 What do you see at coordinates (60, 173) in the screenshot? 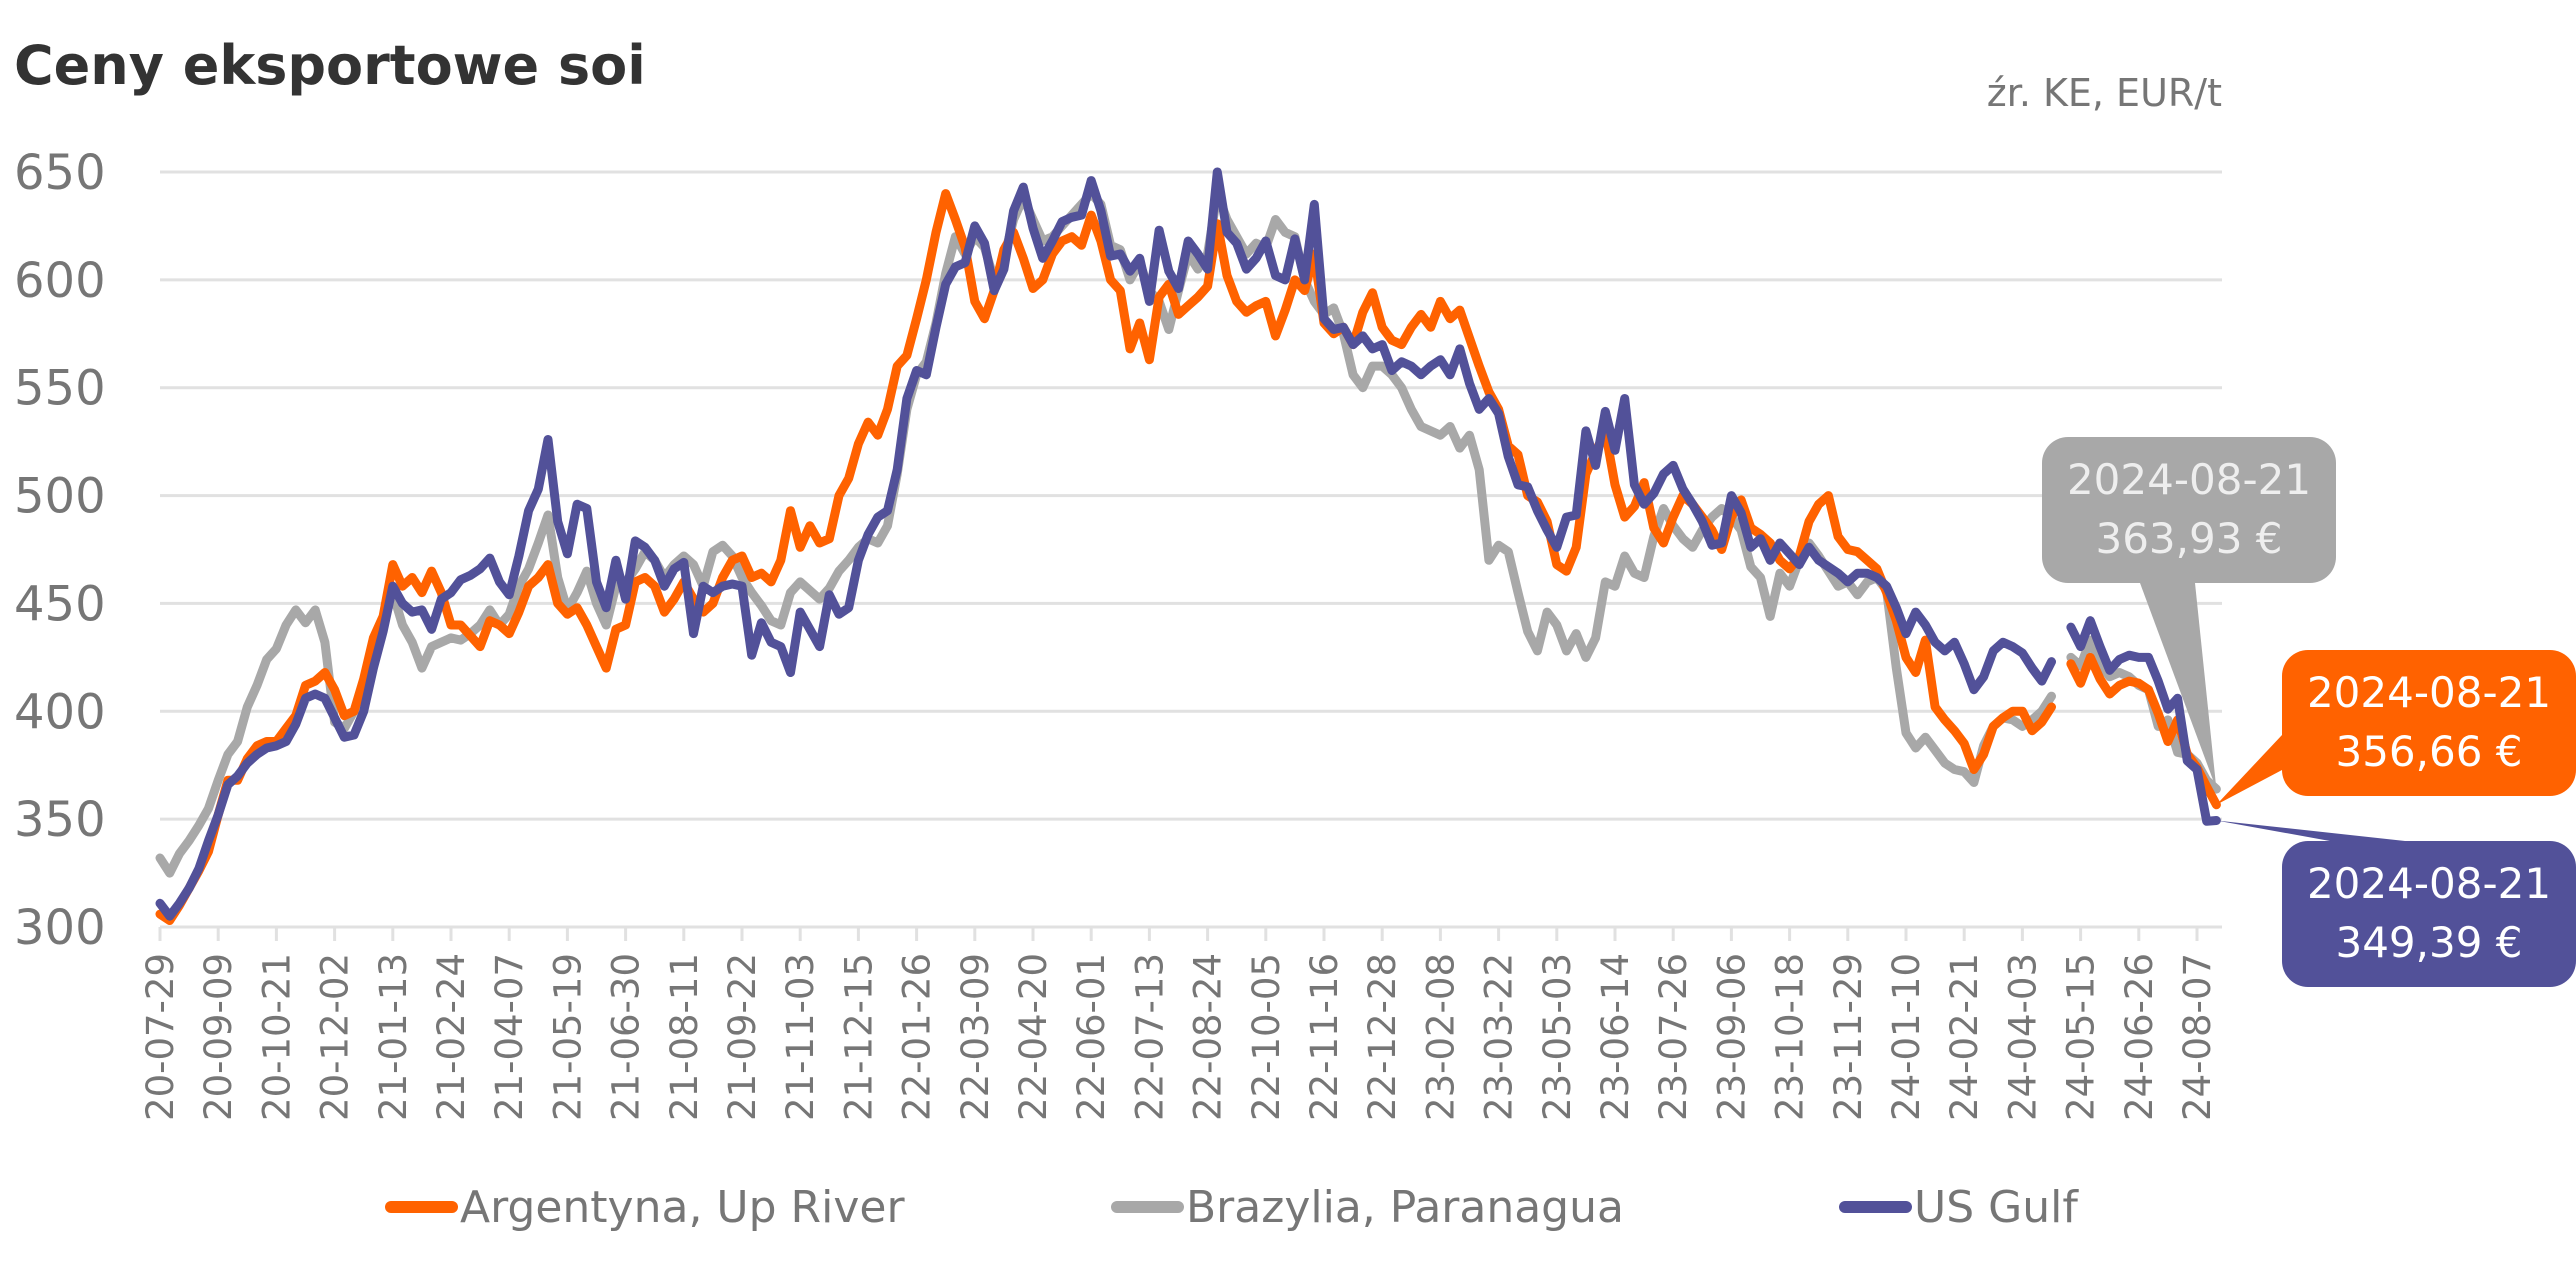
I see `y-tick-label: 650` at bounding box center [60, 173].